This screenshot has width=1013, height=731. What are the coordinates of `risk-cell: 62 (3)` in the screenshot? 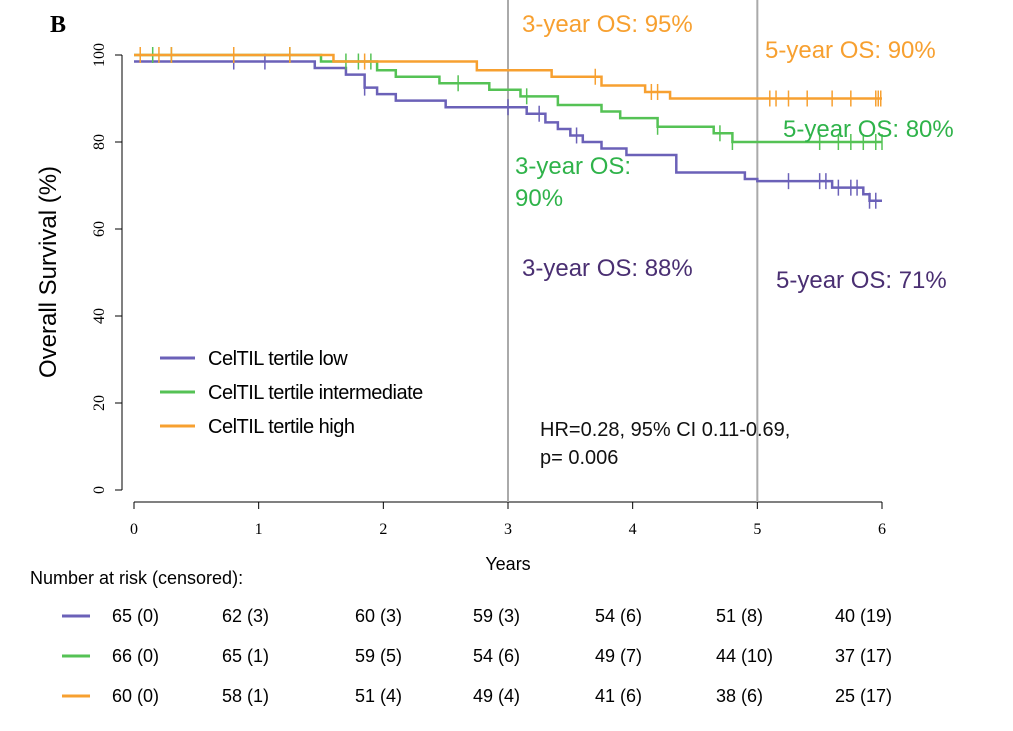 It's located at (245, 616).